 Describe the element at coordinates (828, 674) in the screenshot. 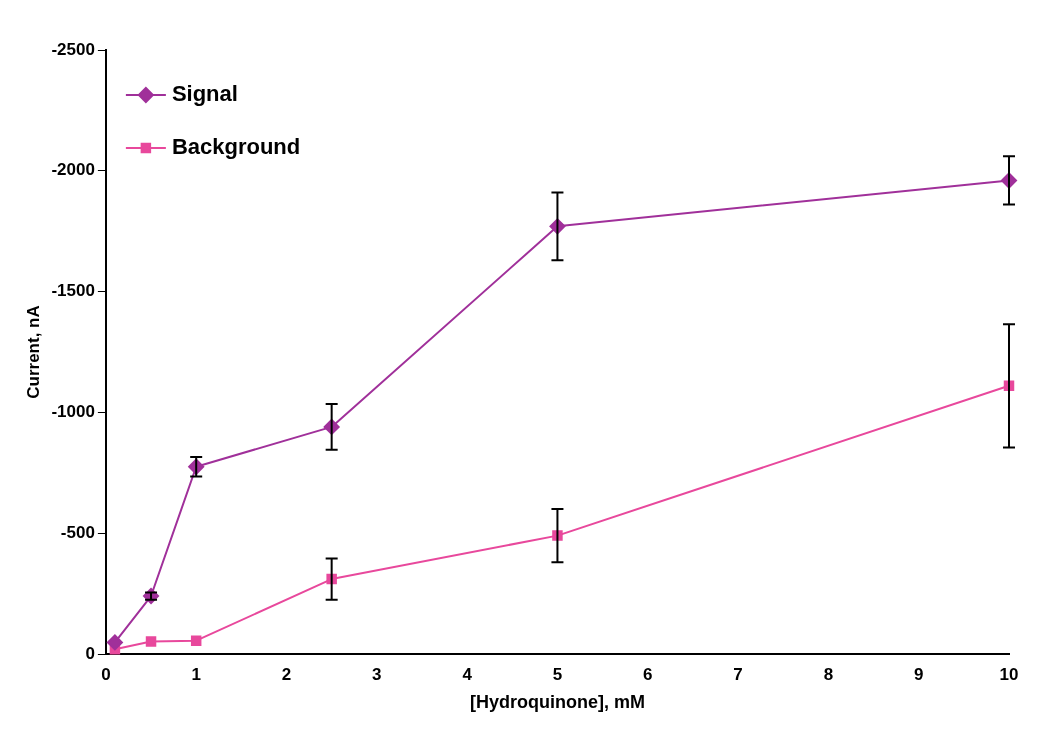

I see `x-tick-label: 8` at that location.